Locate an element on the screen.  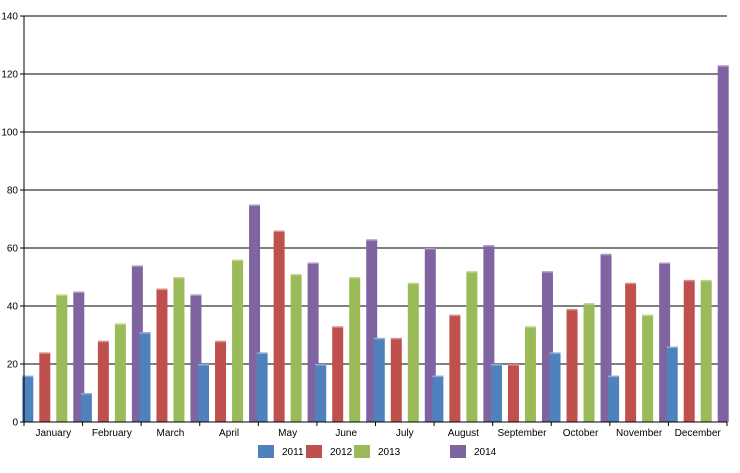
y-tick-label: 60 is located at coordinates (13, 249).